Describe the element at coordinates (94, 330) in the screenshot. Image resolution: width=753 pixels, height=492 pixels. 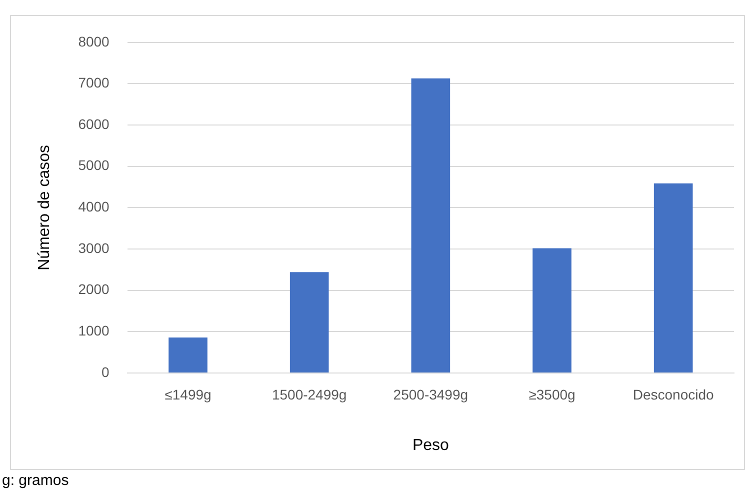
I see `y-tick-label: 1000` at that location.